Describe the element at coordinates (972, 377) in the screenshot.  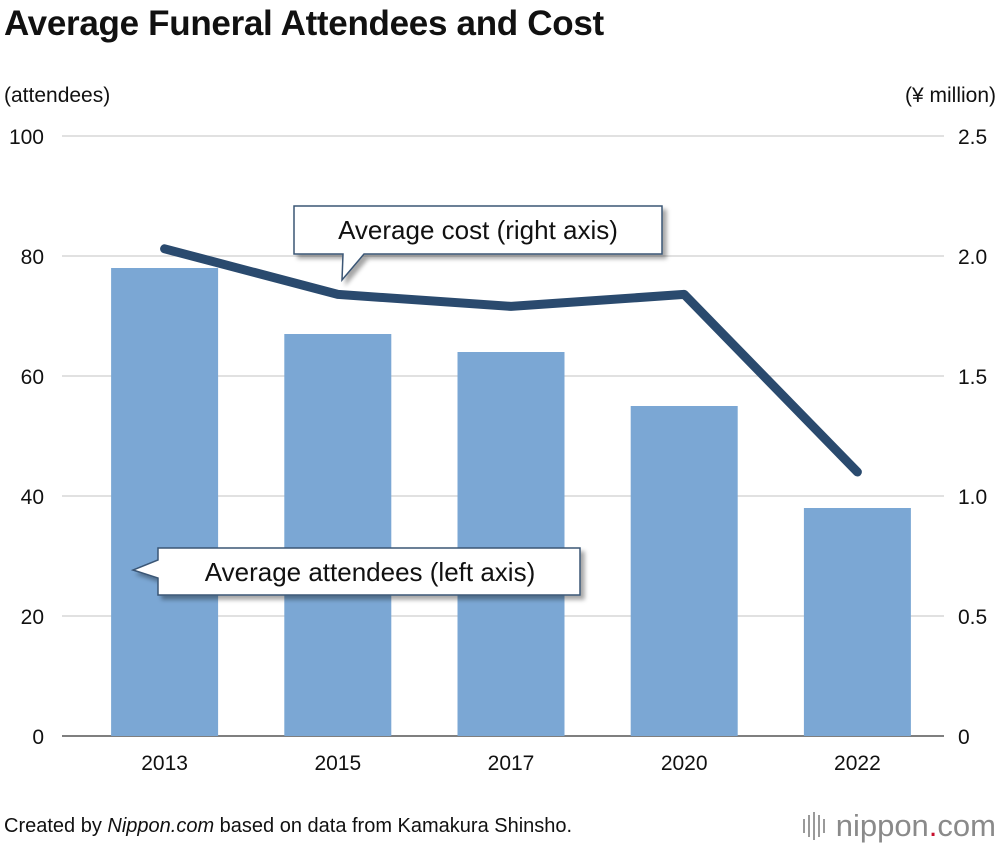
I see `right-axis-tick-label: 1.5` at that location.